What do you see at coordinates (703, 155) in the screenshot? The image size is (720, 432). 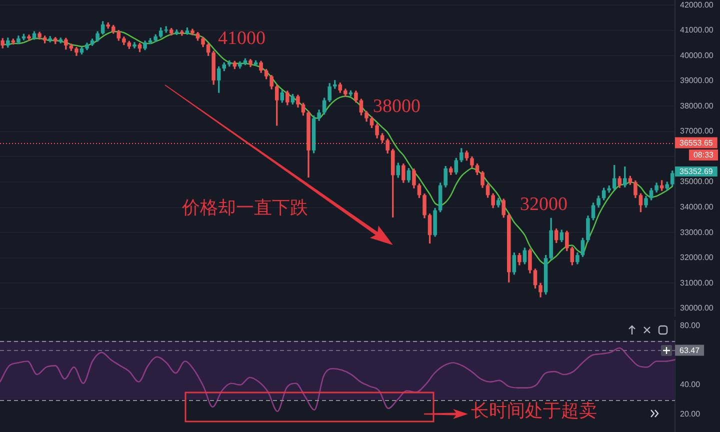 I see `text: 08:33` at bounding box center [703, 155].